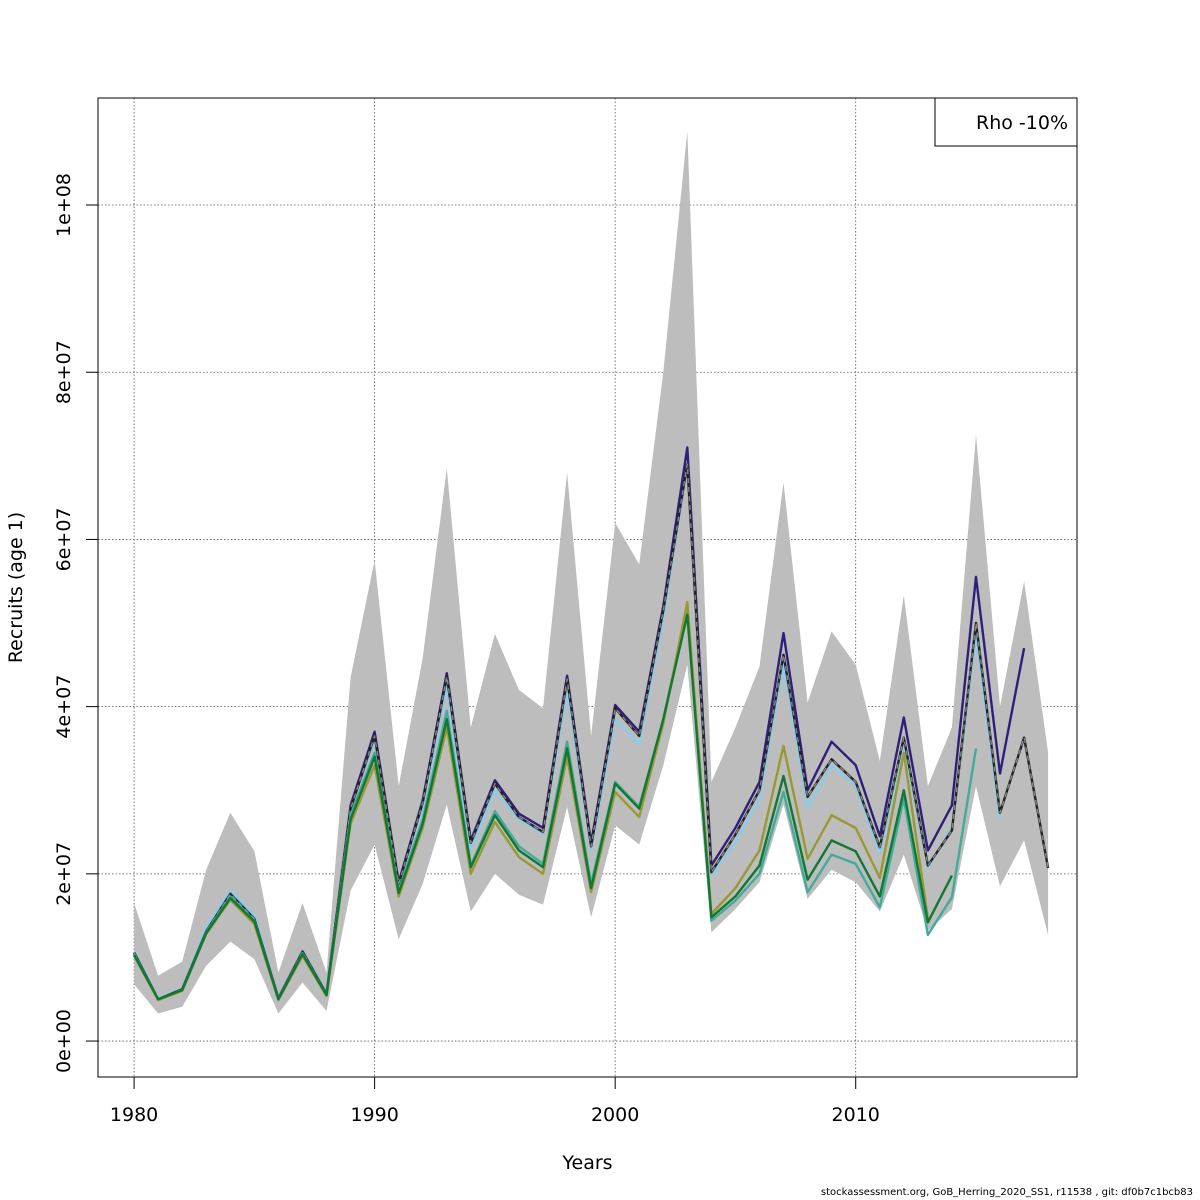 Image resolution: width=1200 pixels, height=1200 pixels. I want to click on x-tick-label: 1980, so click(134, 1115).